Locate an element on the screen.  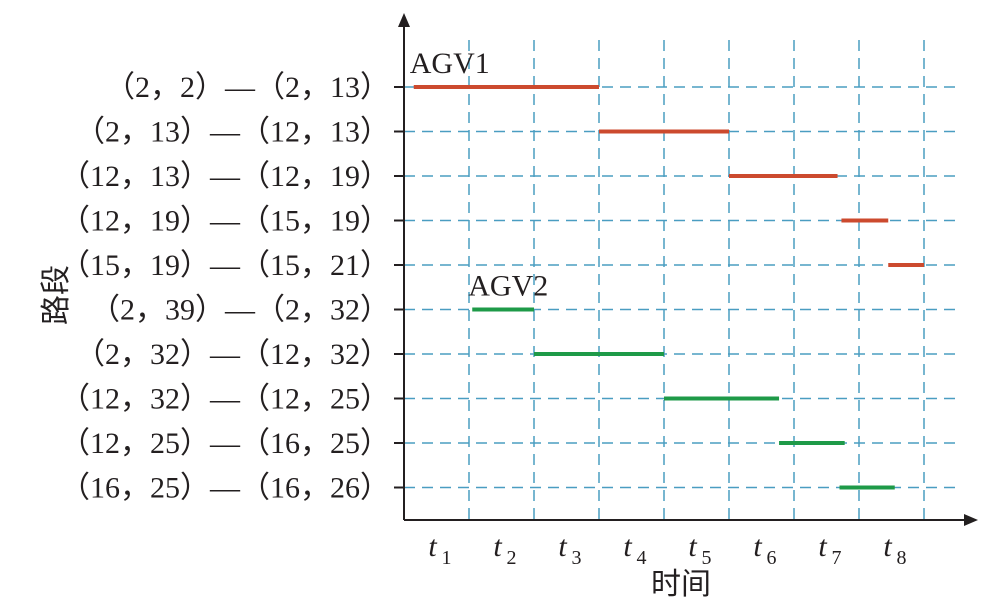
row-label: （2，2）—（2，13） is located at coordinates (247, 87).